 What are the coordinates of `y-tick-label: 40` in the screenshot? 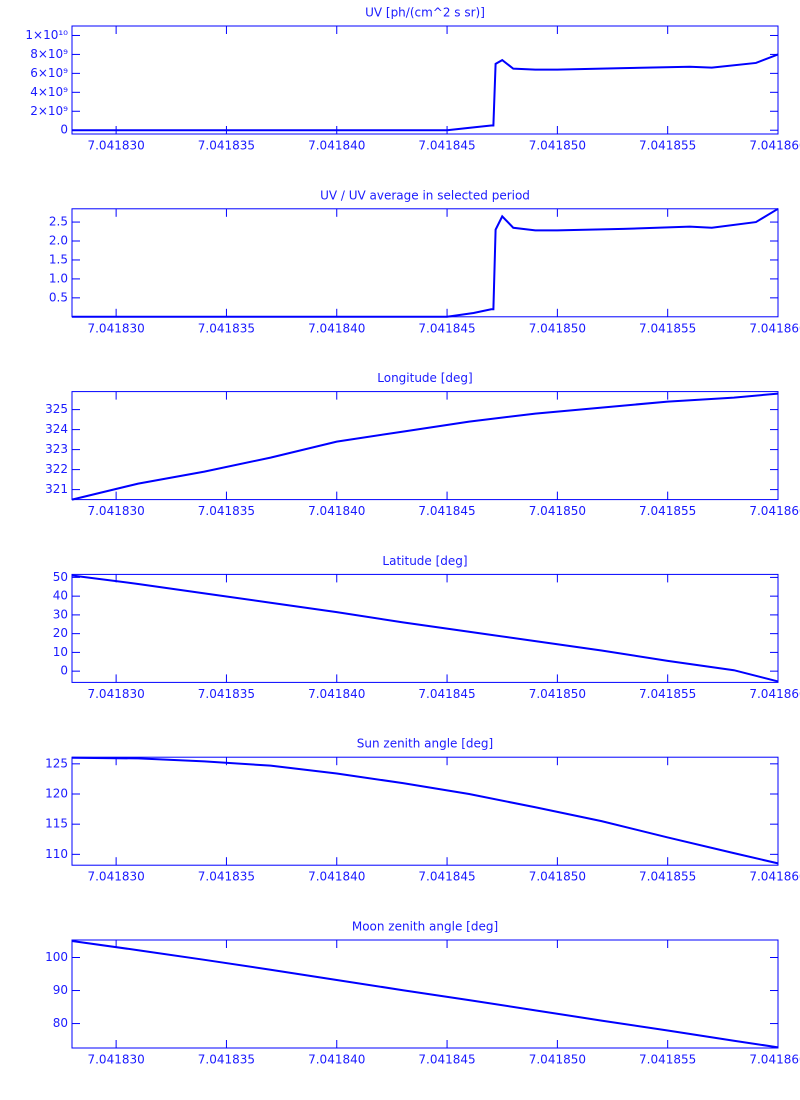 It's located at (60, 596).